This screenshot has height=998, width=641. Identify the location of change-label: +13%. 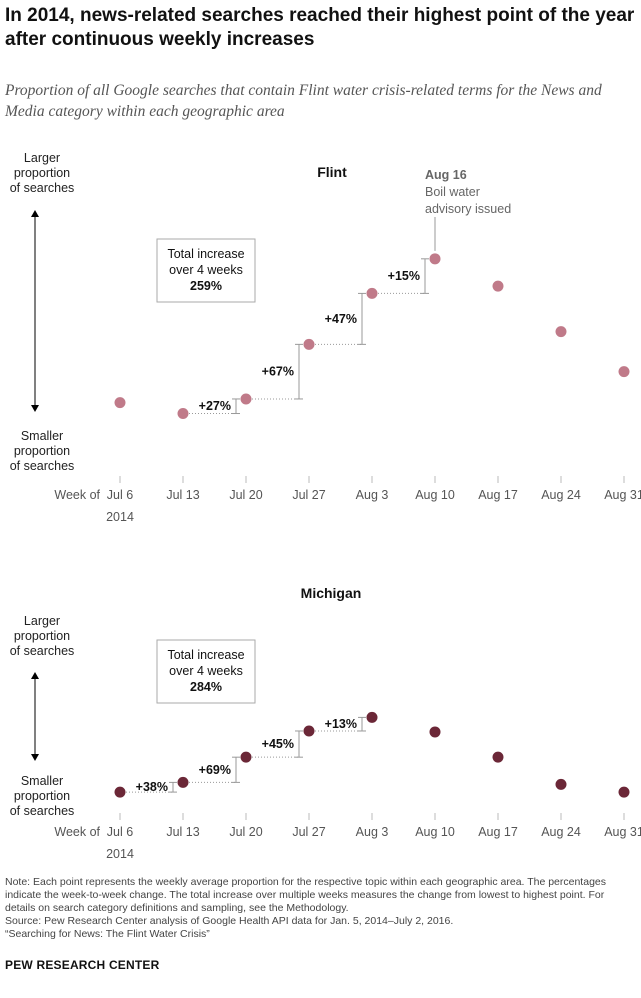
(341, 724).